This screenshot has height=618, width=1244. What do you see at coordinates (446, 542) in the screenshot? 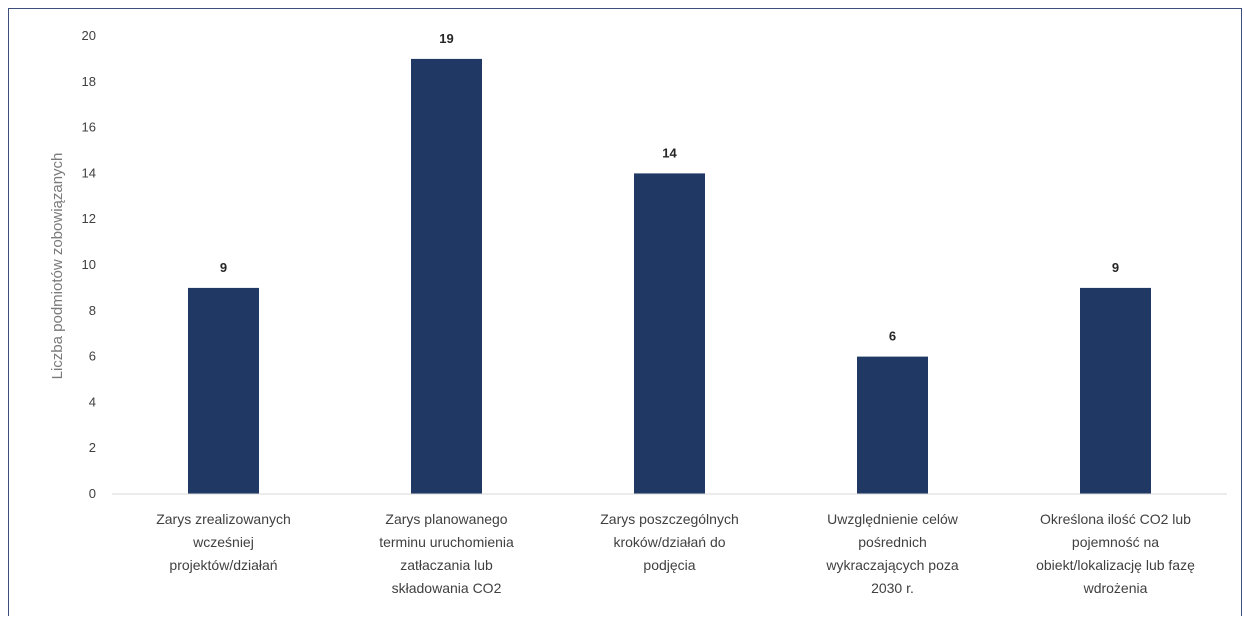
I see `category-label-line: terminu uruchomienia` at bounding box center [446, 542].